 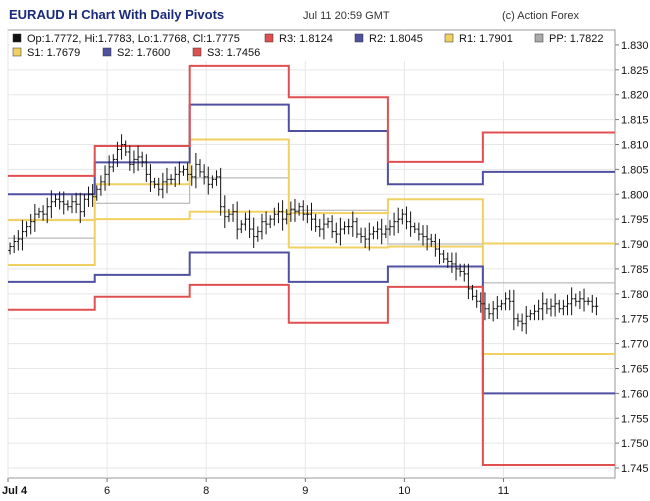 I want to click on chart-timestamp: Jul 11 20:59 GMT, so click(x=346, y=16).